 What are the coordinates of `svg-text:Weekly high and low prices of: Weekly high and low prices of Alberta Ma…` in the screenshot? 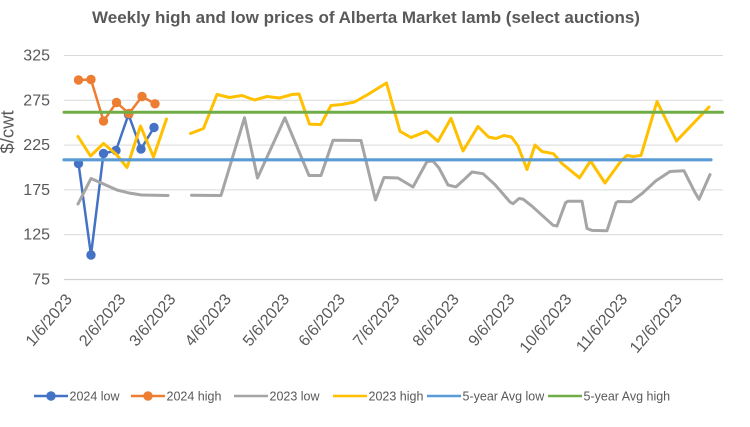 It's located at (366, 17).